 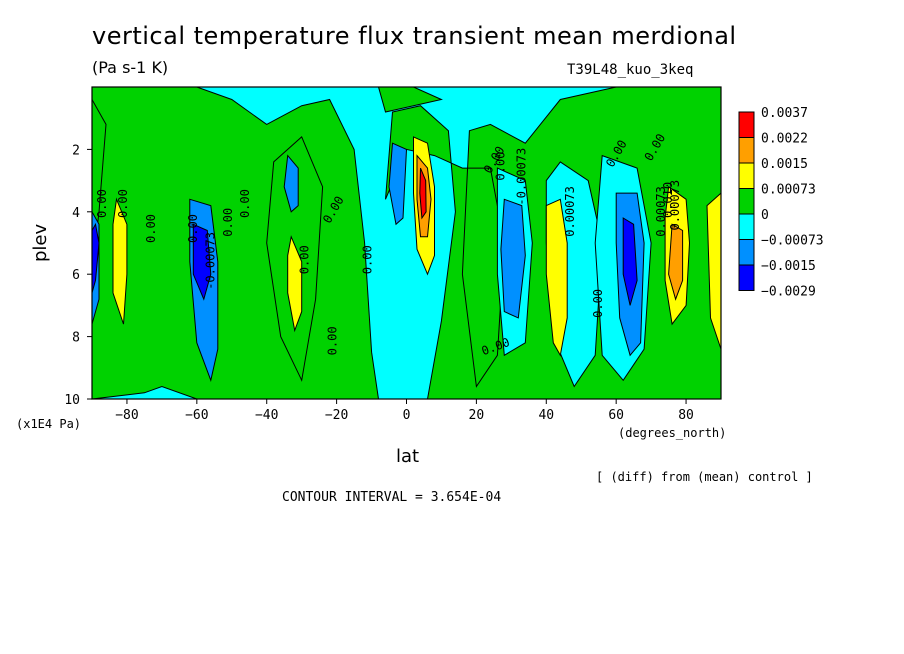 I want to click on x-tick-label: 0, so click(x=407, y=415).